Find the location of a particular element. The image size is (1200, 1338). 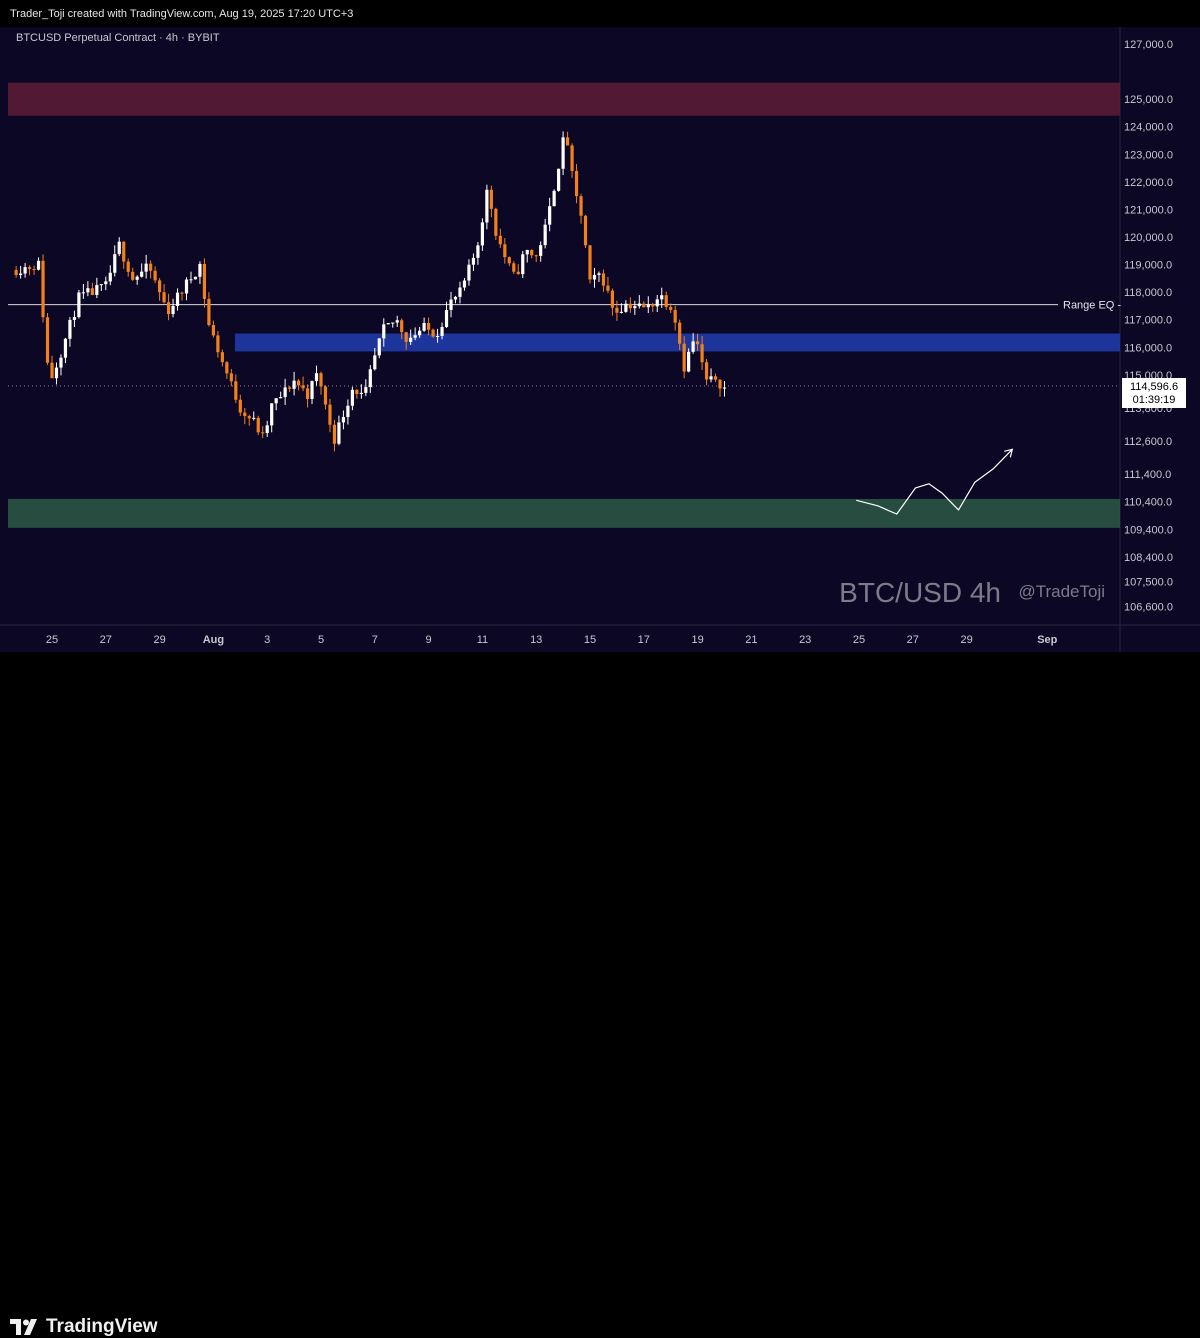

fvg-zone is located at coordinates (677, 342).